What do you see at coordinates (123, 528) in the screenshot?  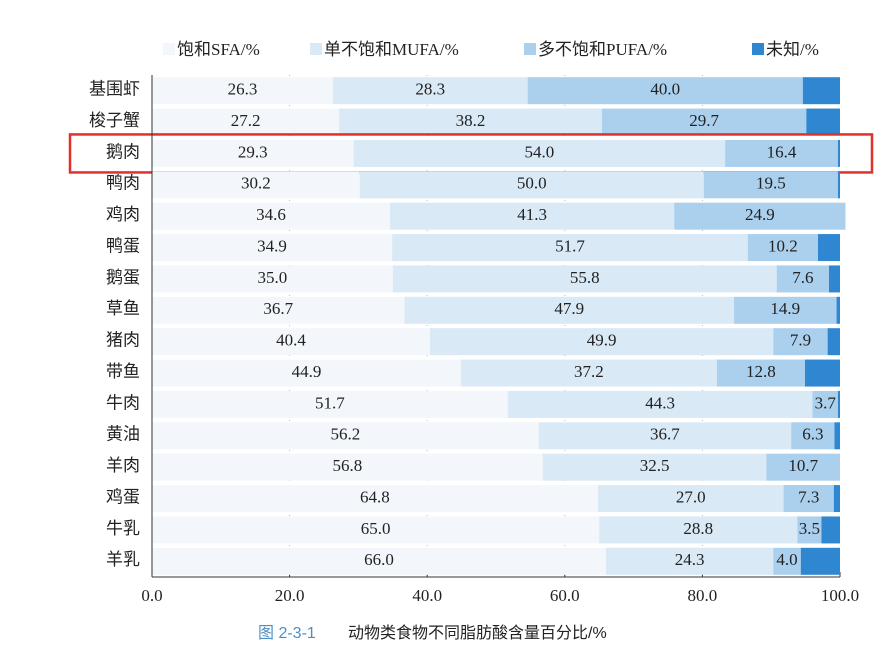 I see `y-tick-label: 牛乳` at bounding box center [123, 528].